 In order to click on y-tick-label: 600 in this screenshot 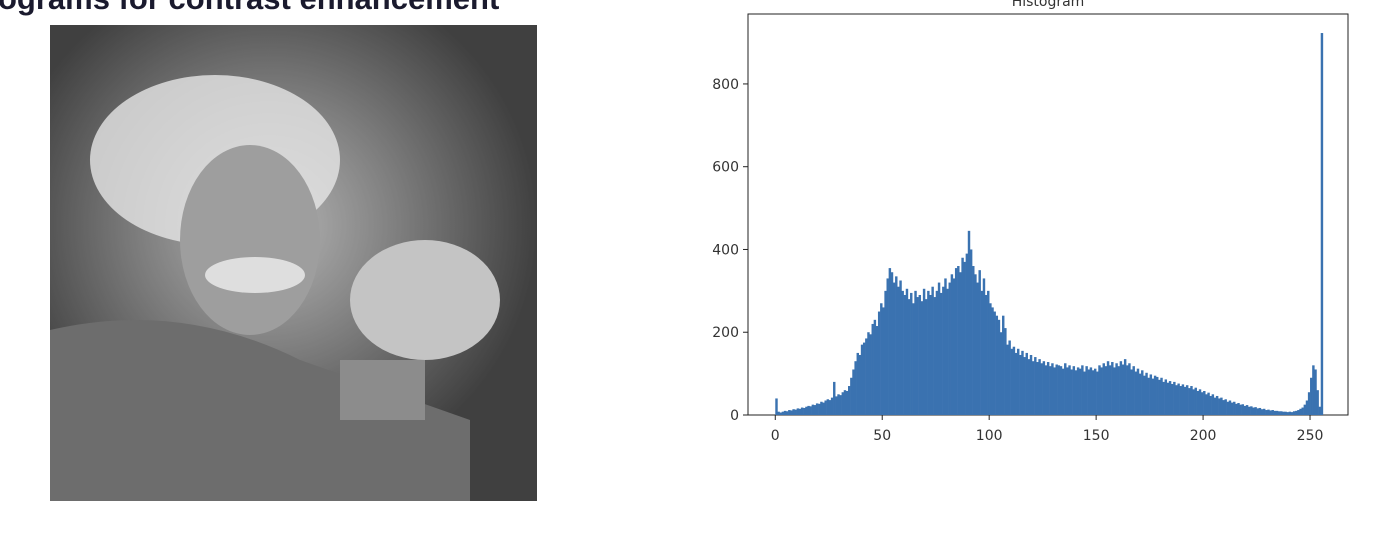, I will do `click(725, 168)`.